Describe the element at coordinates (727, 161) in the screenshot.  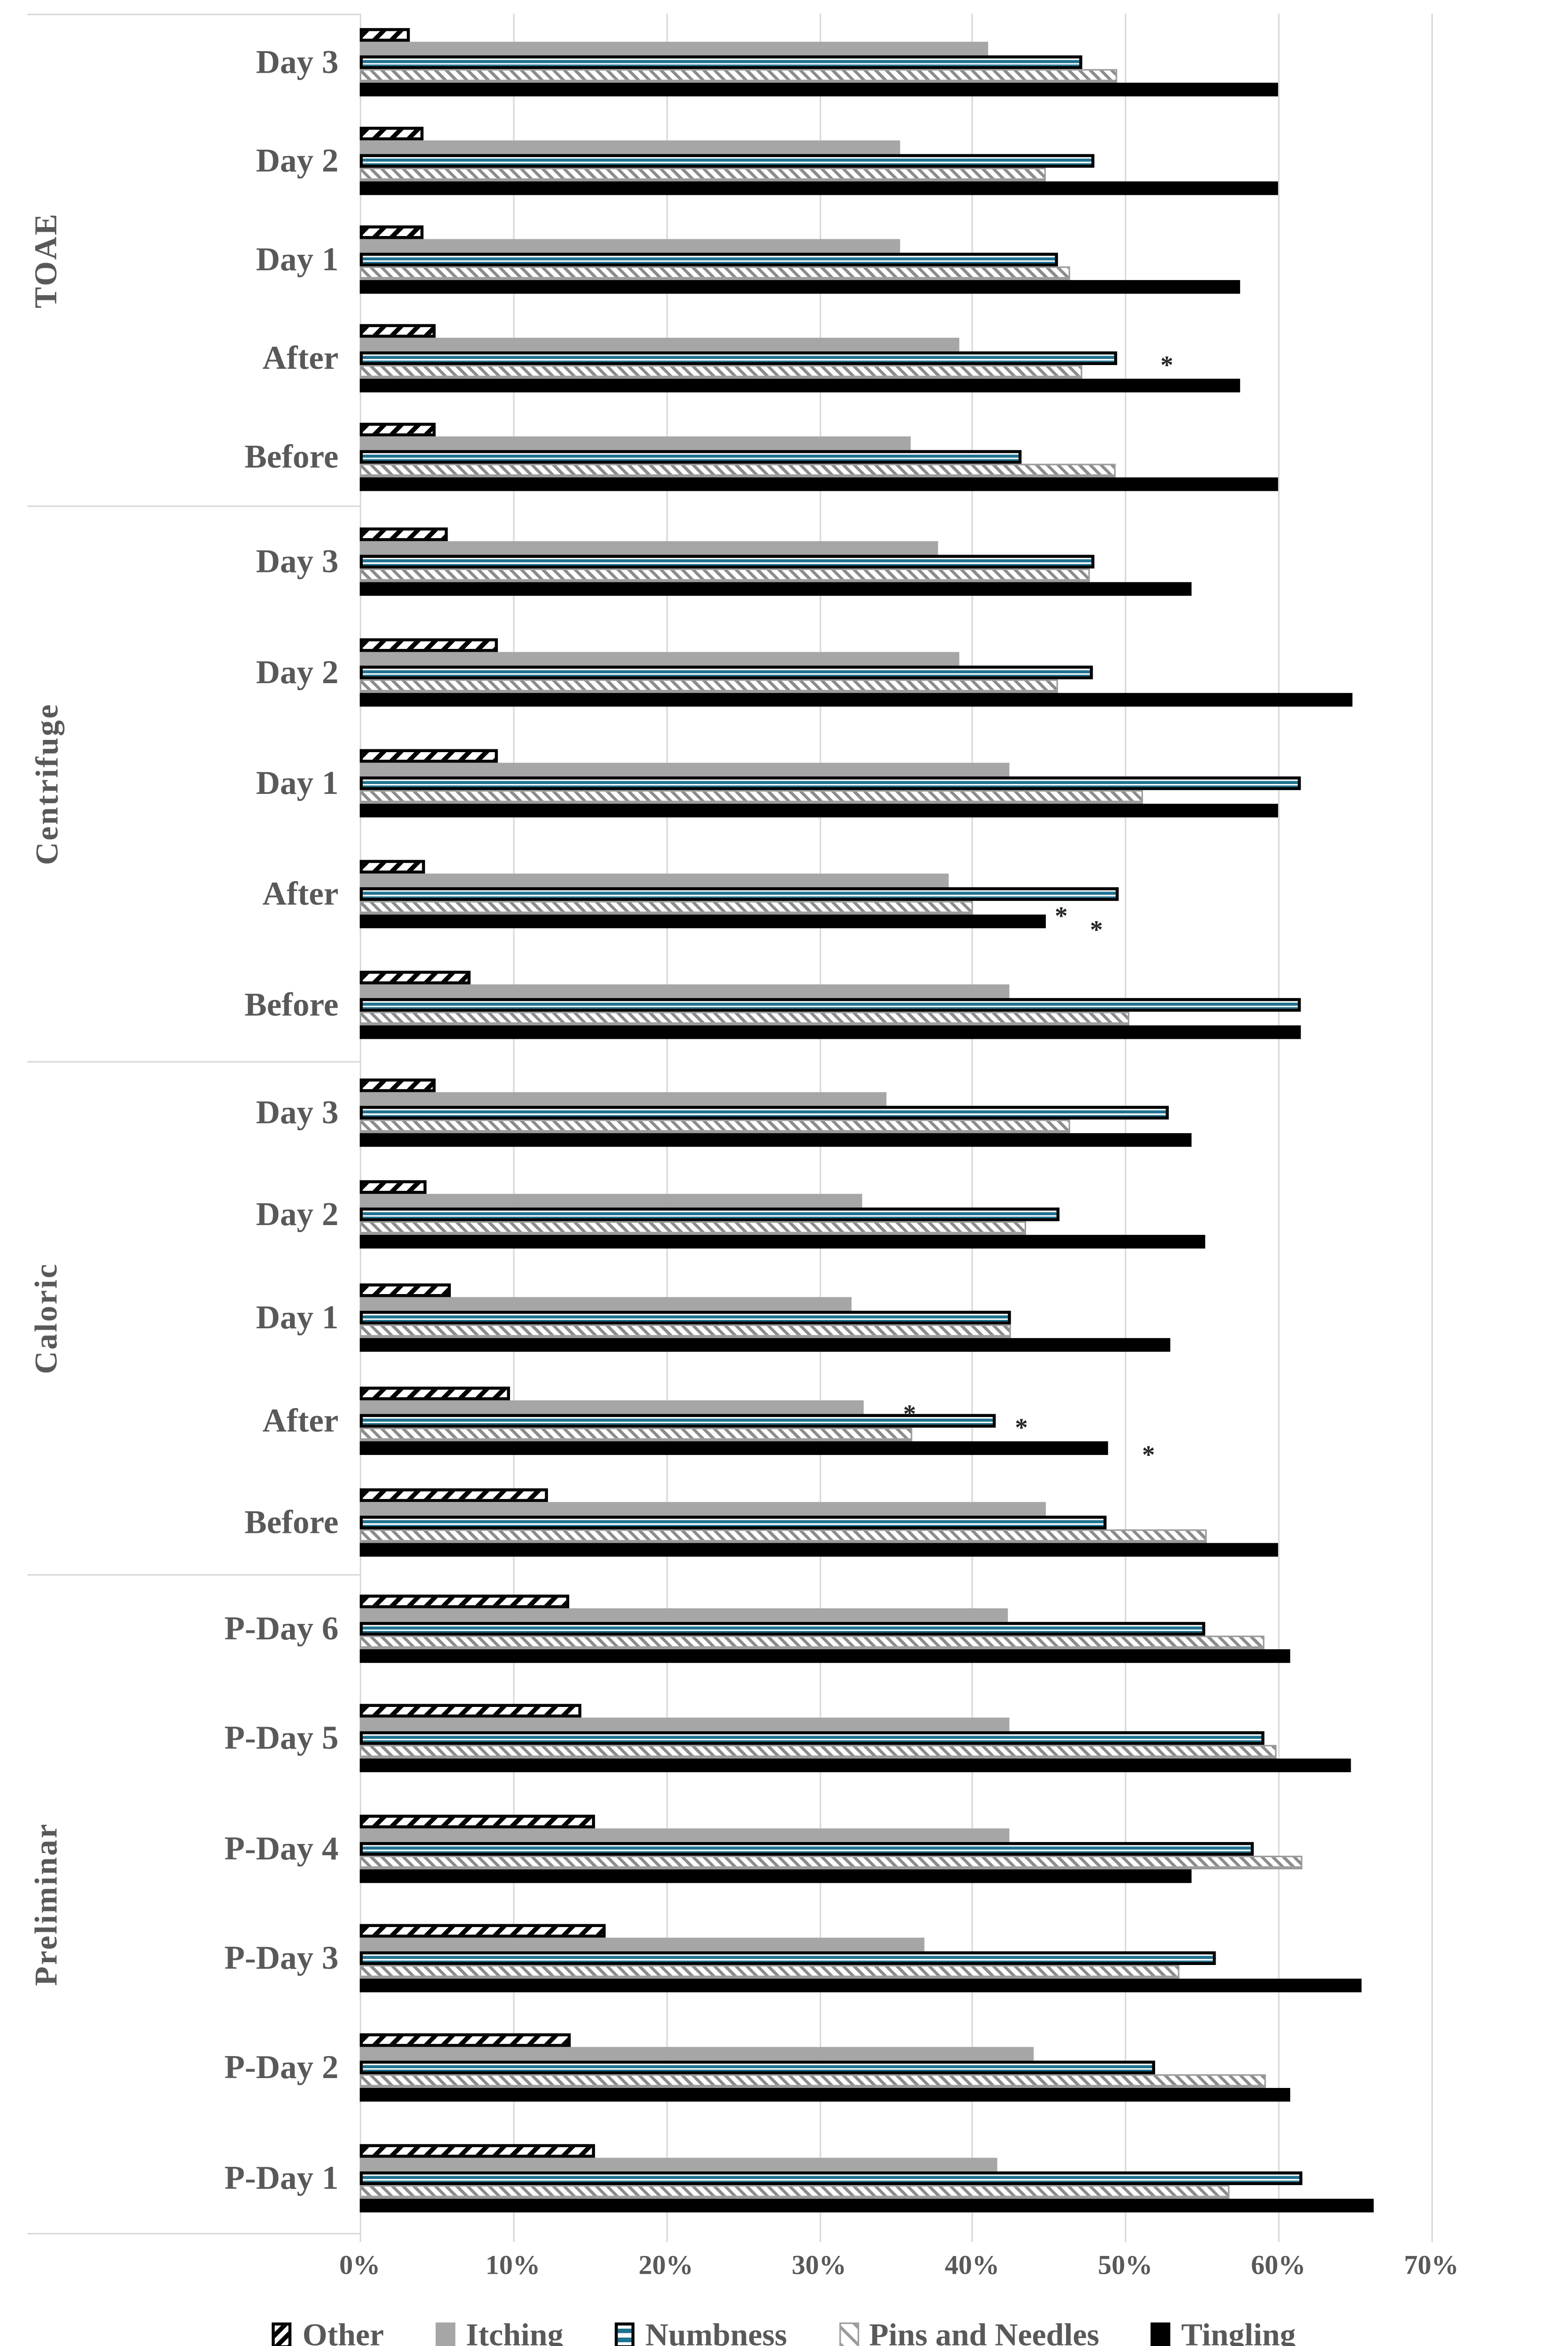
I see `bar-toae-day-2-numbness` at that location.